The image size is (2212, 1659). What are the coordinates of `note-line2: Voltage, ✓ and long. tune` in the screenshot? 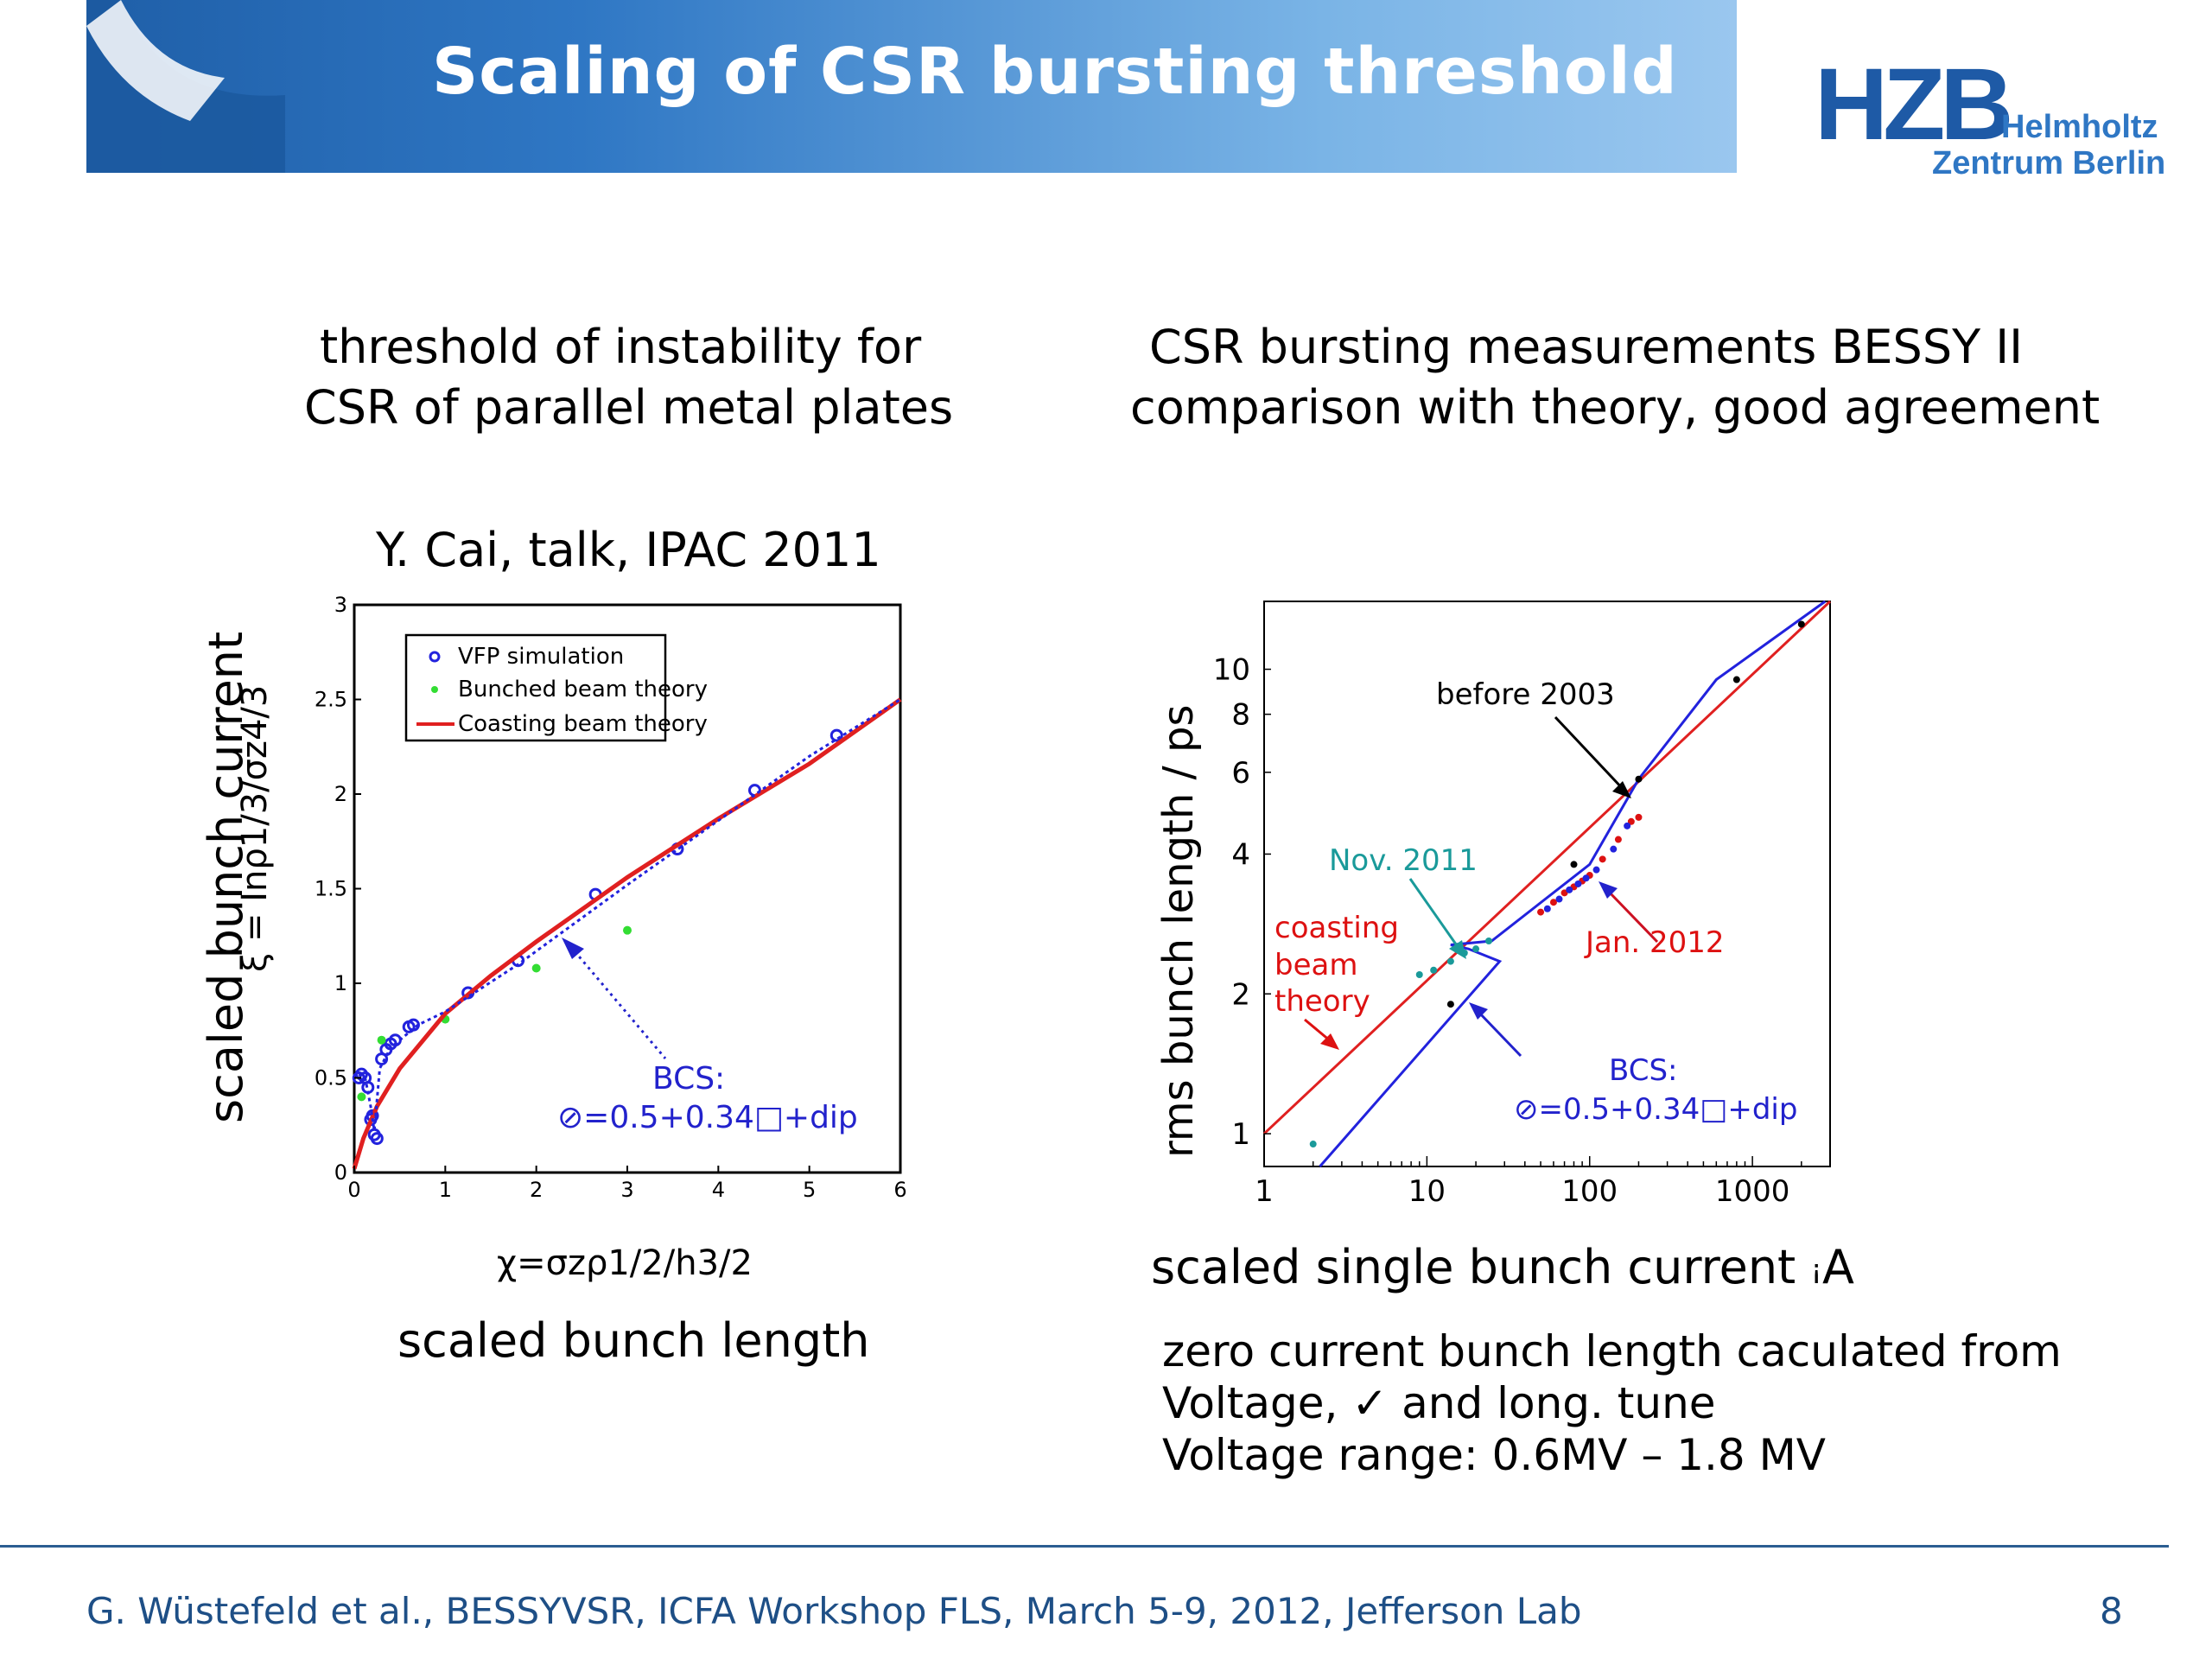 It's located at (1439, 1403).